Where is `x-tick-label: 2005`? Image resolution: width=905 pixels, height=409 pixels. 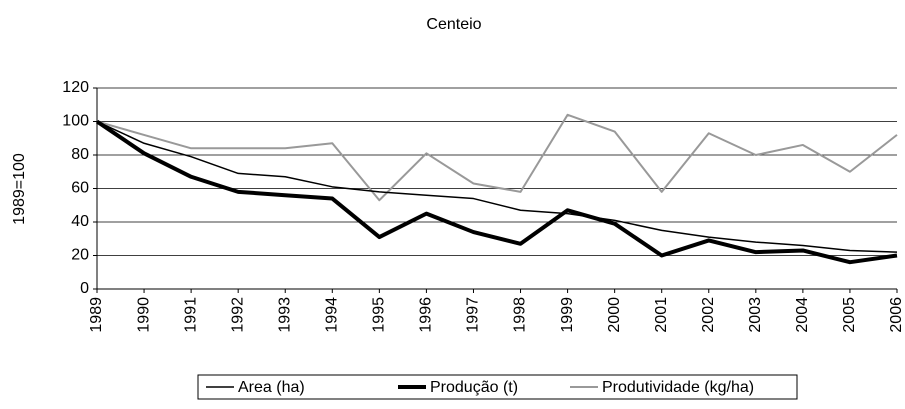 x-tick-label: 2005 is located at coordinates (849, 315).